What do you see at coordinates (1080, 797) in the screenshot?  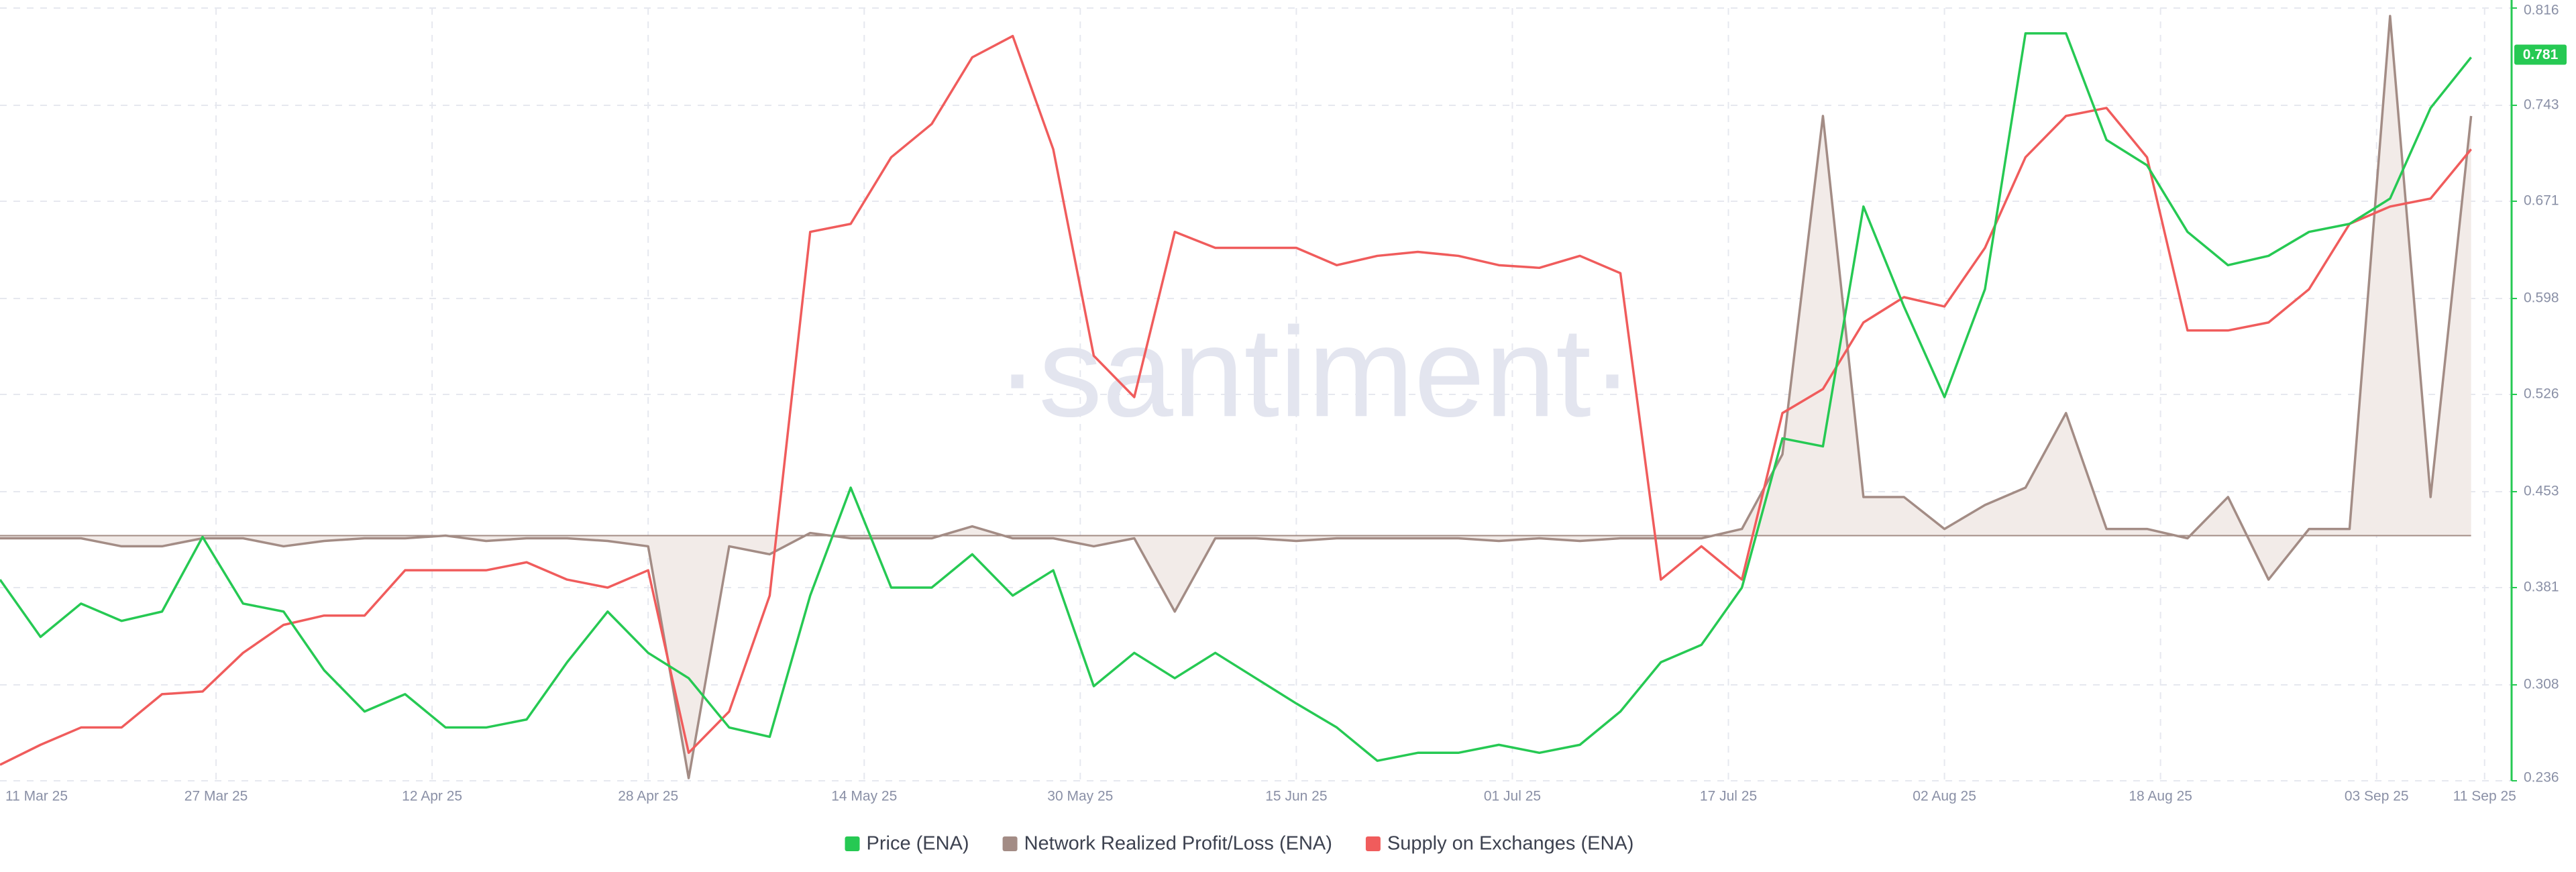 I see `x-tick-label: 30 May 25` at bounding box center [1080, 797].